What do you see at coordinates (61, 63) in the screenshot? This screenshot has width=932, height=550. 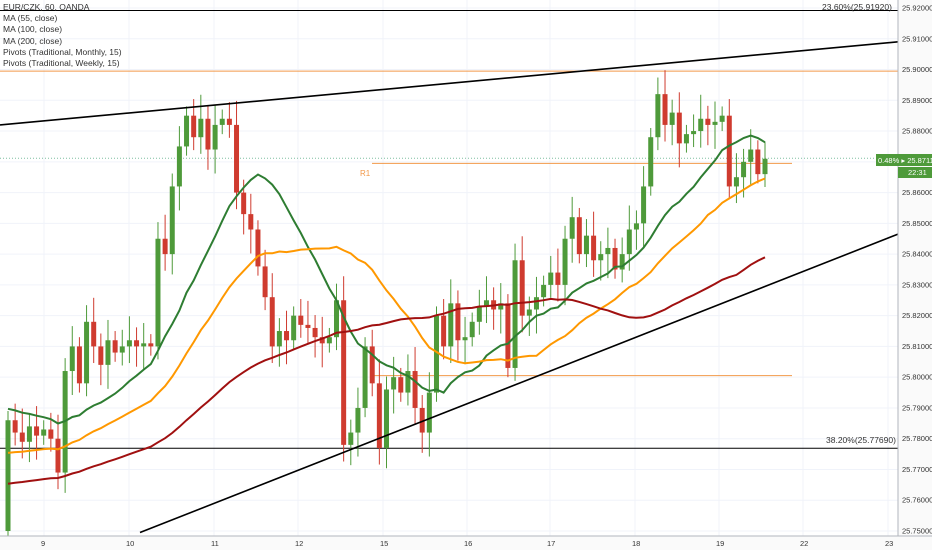 I see `legend-pivots-weekly: Pivots (Traditional, Weekly, 15)` at bounding box center [61, 63].